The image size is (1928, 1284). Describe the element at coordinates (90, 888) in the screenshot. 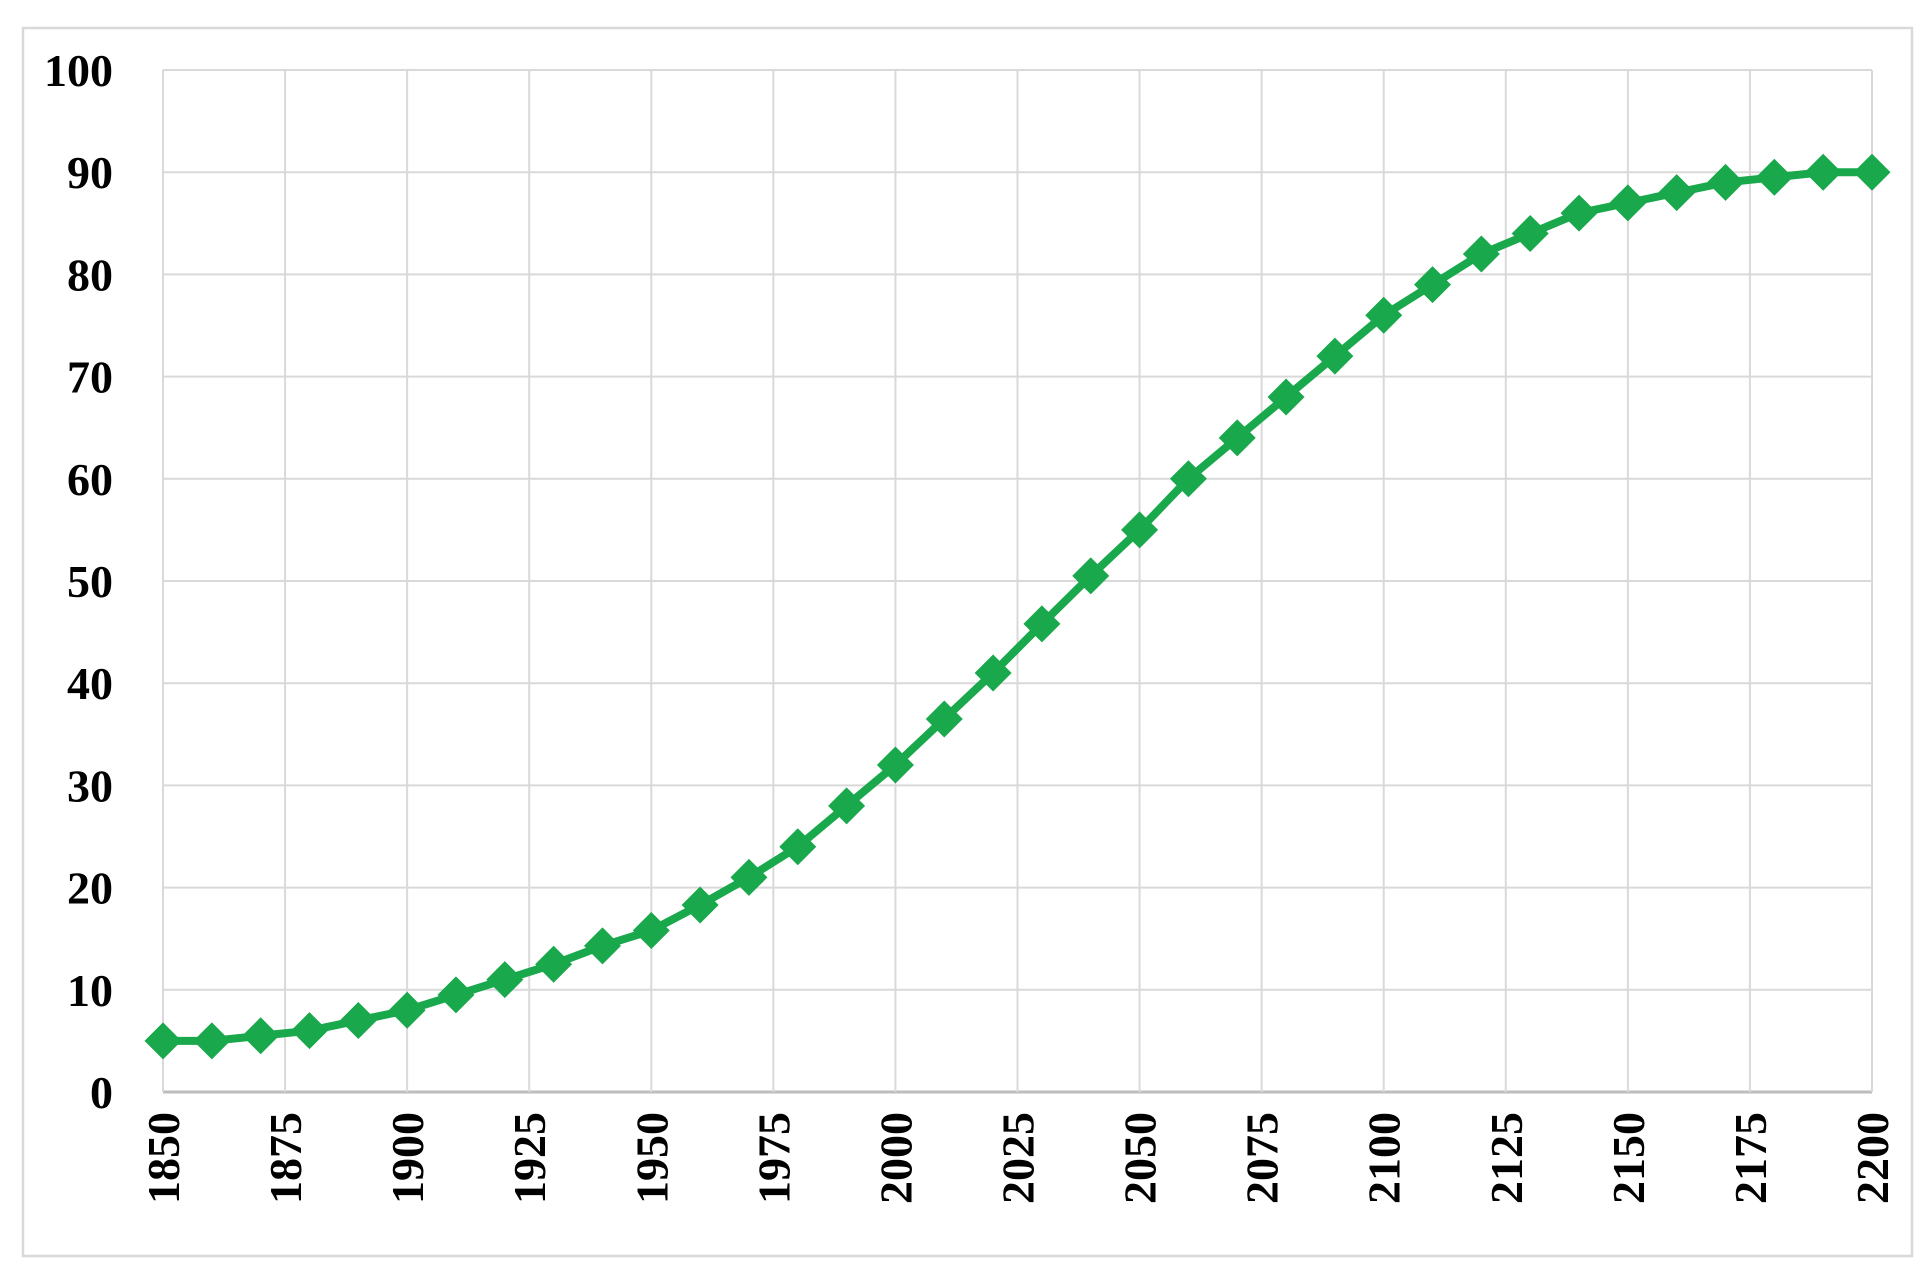

I see `y-tick-label: 20` at that location.